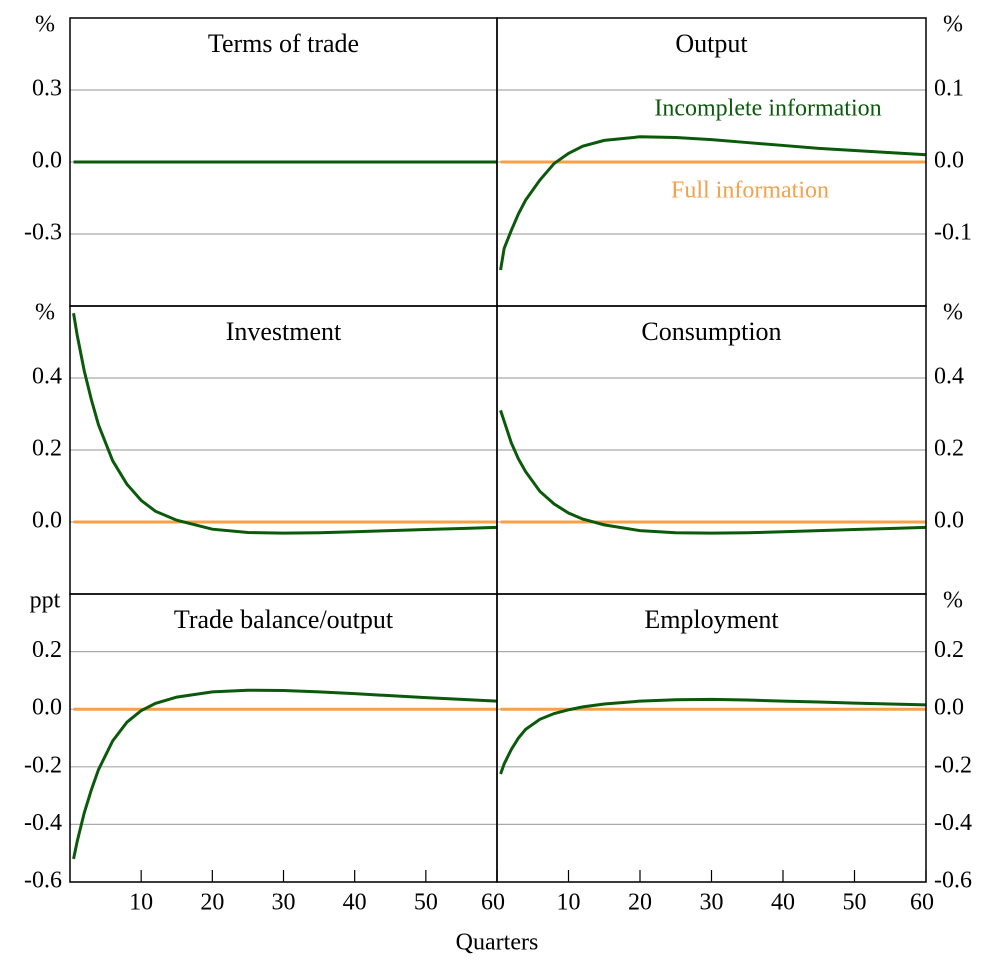 The image size is (986, 960). What do you see at coordinates (497, 943) in the screenshot?
I see `x-axis-label: Quarters` at bounding box center [497, 943].